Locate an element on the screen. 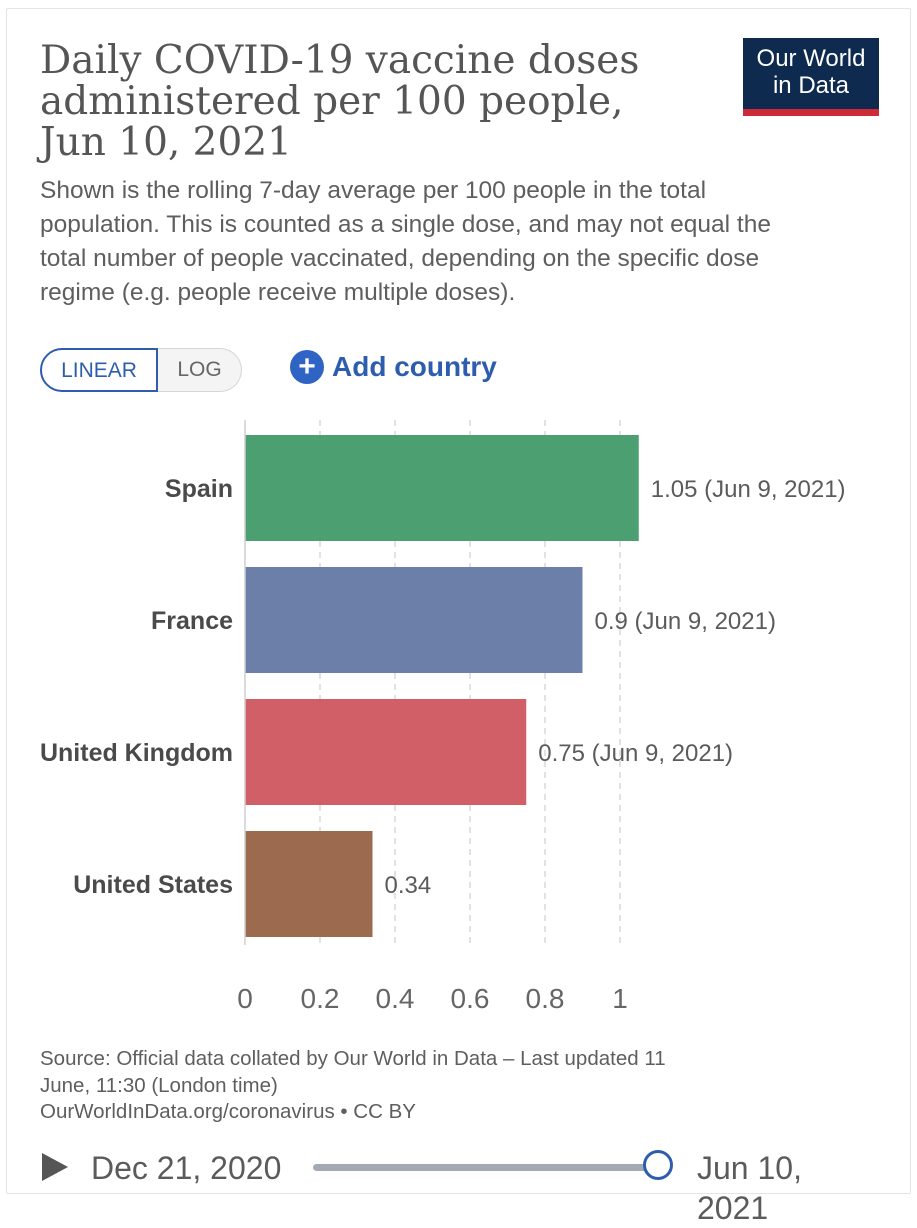 This screenshot has height=1228, width=917. tick-layer: 0 0.2 0.4 0.6 0.8 1 is located at coordinates (432, 998).